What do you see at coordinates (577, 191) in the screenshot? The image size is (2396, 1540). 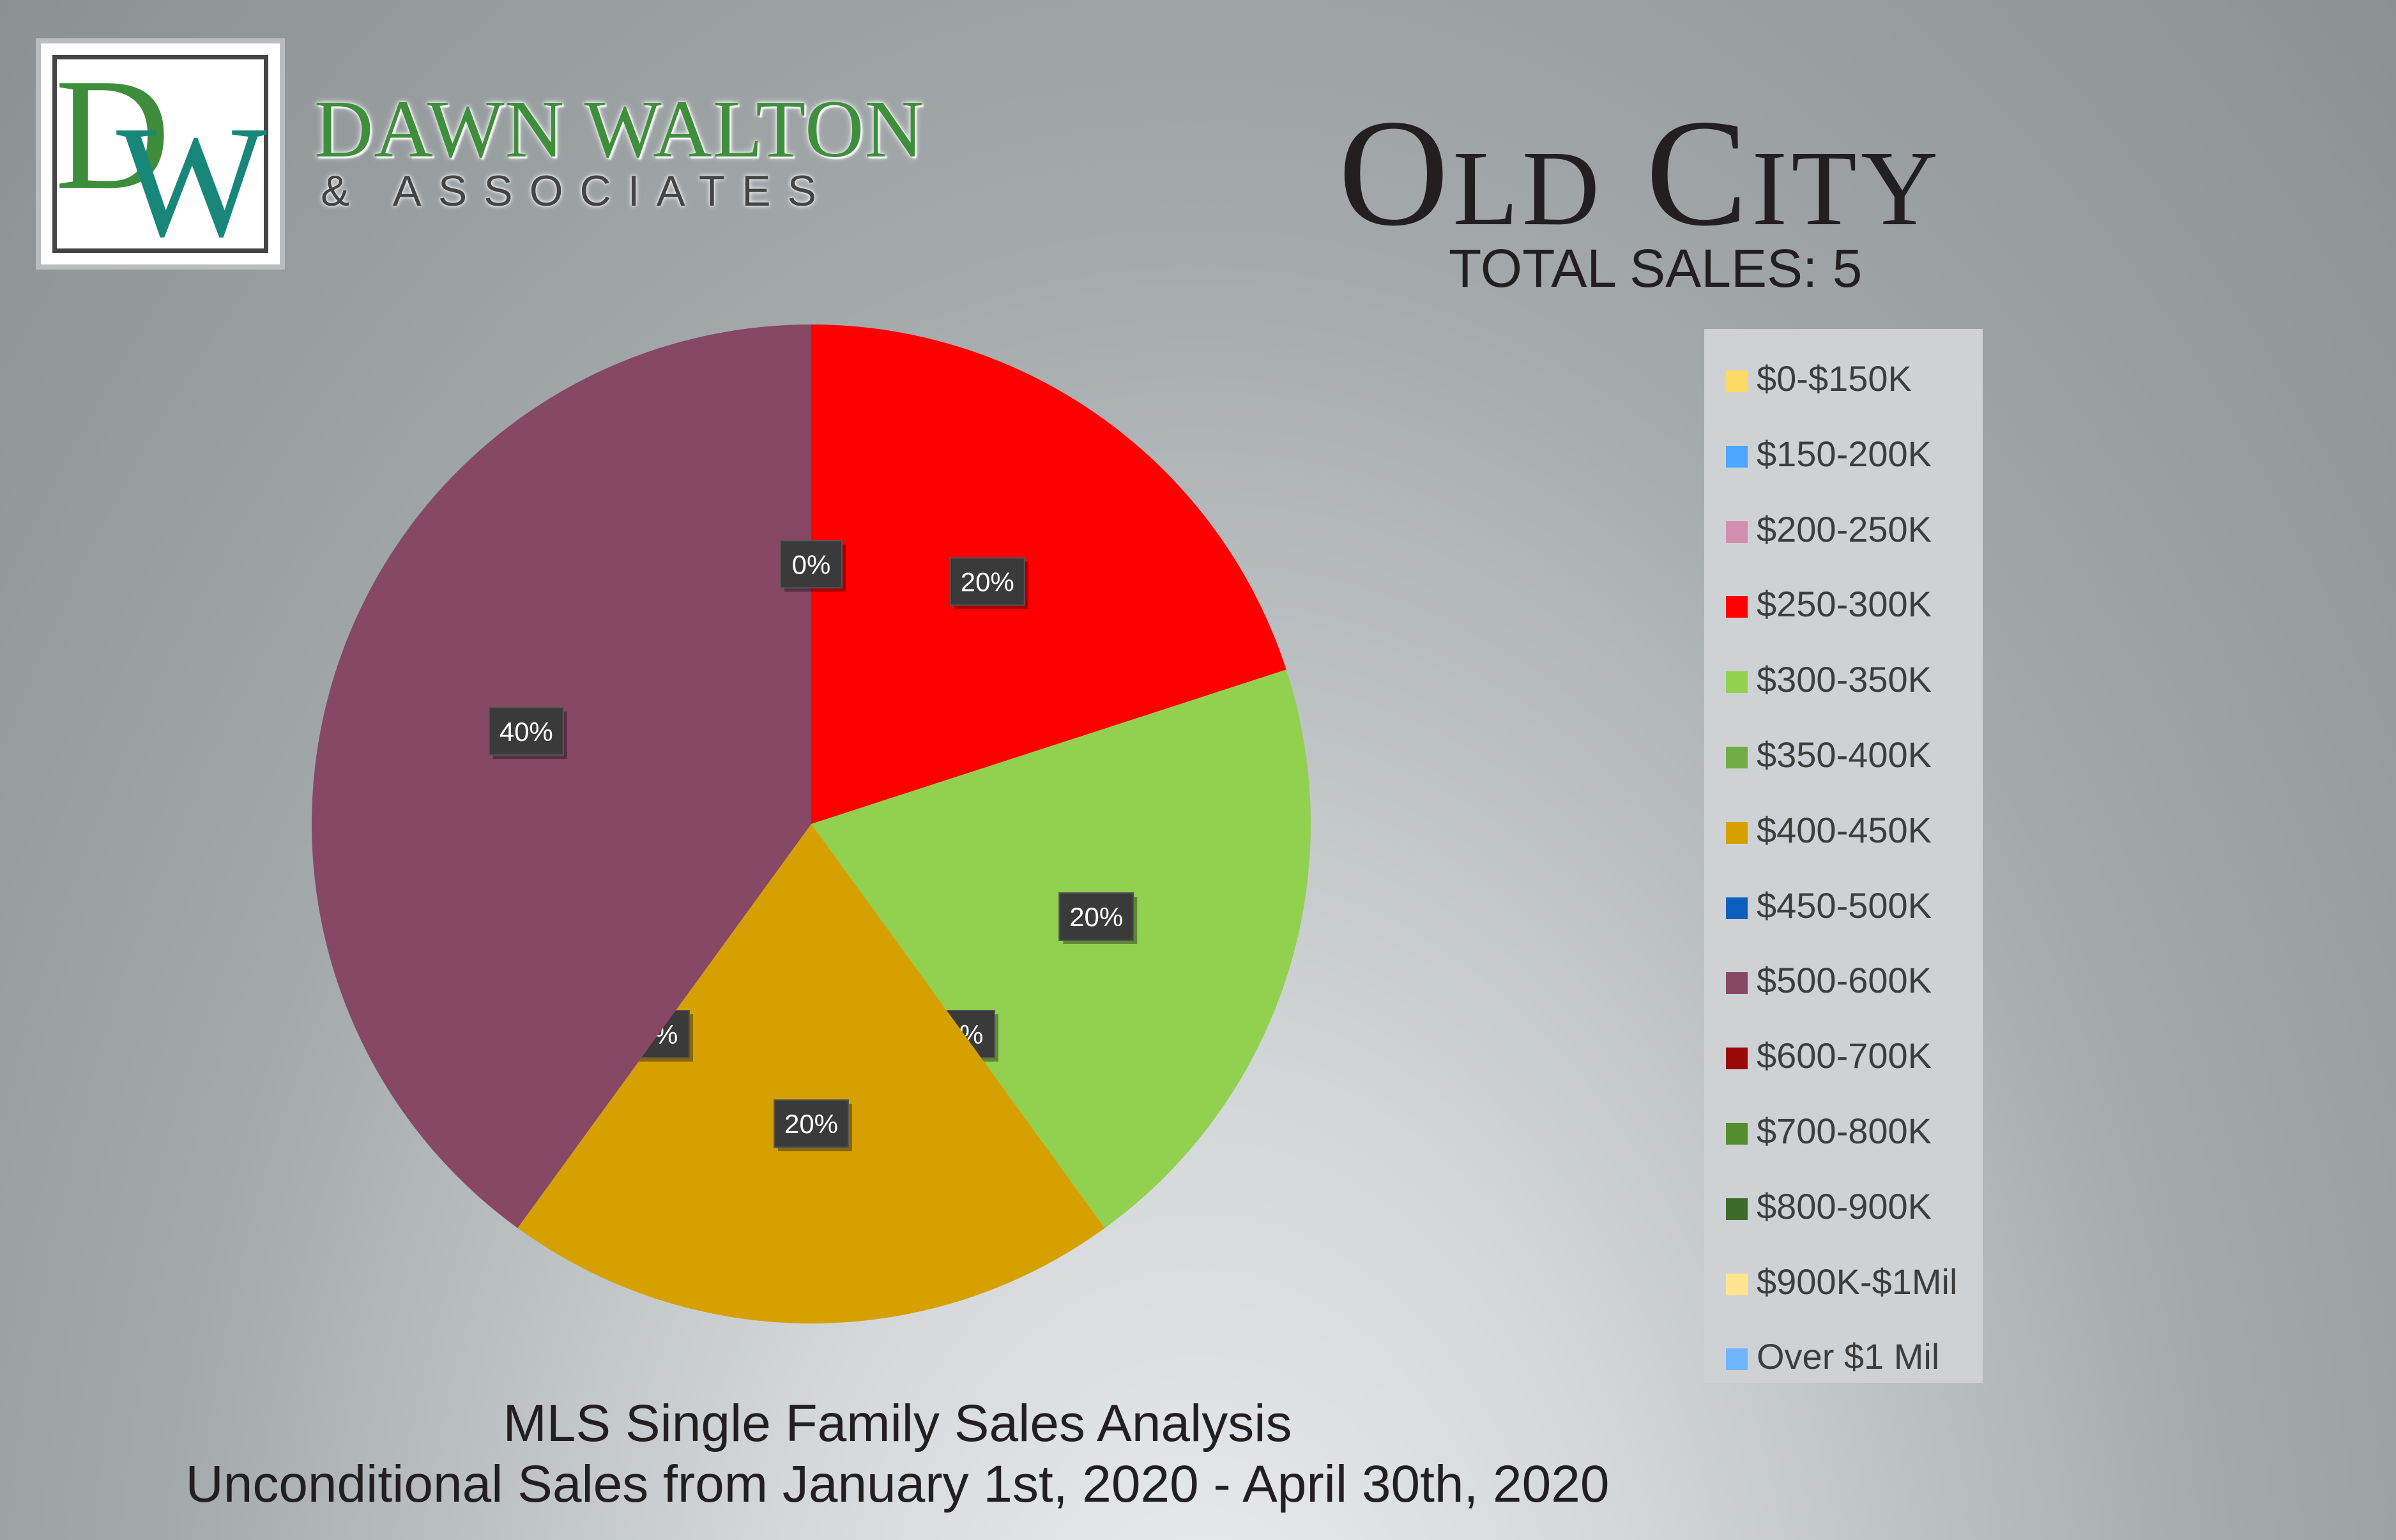 I see `brand-subtitle: & ASSOCIATES` at bounding box center [577, 191].